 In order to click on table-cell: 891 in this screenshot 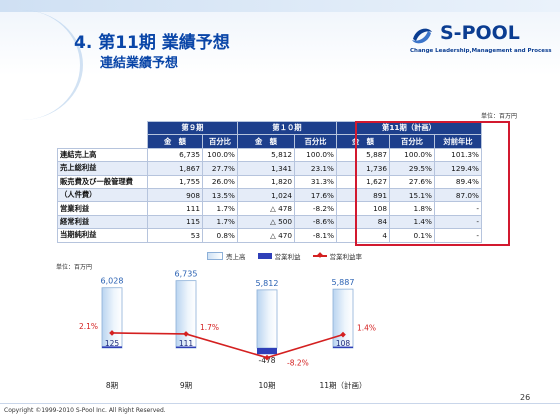, I will do `click(363, 195)`.